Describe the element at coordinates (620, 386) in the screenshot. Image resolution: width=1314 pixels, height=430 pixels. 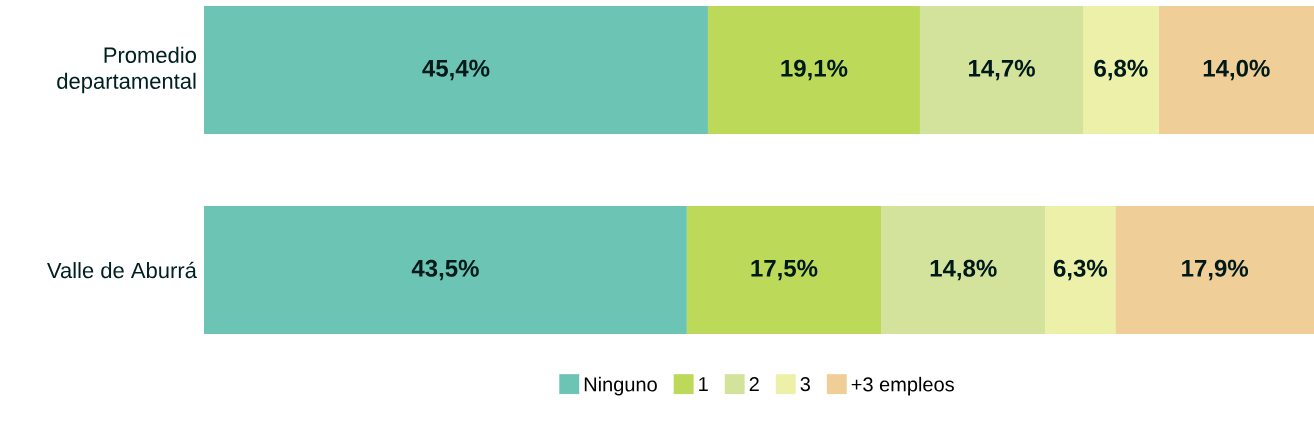
I see `legend-label: Ninguno` at that location.